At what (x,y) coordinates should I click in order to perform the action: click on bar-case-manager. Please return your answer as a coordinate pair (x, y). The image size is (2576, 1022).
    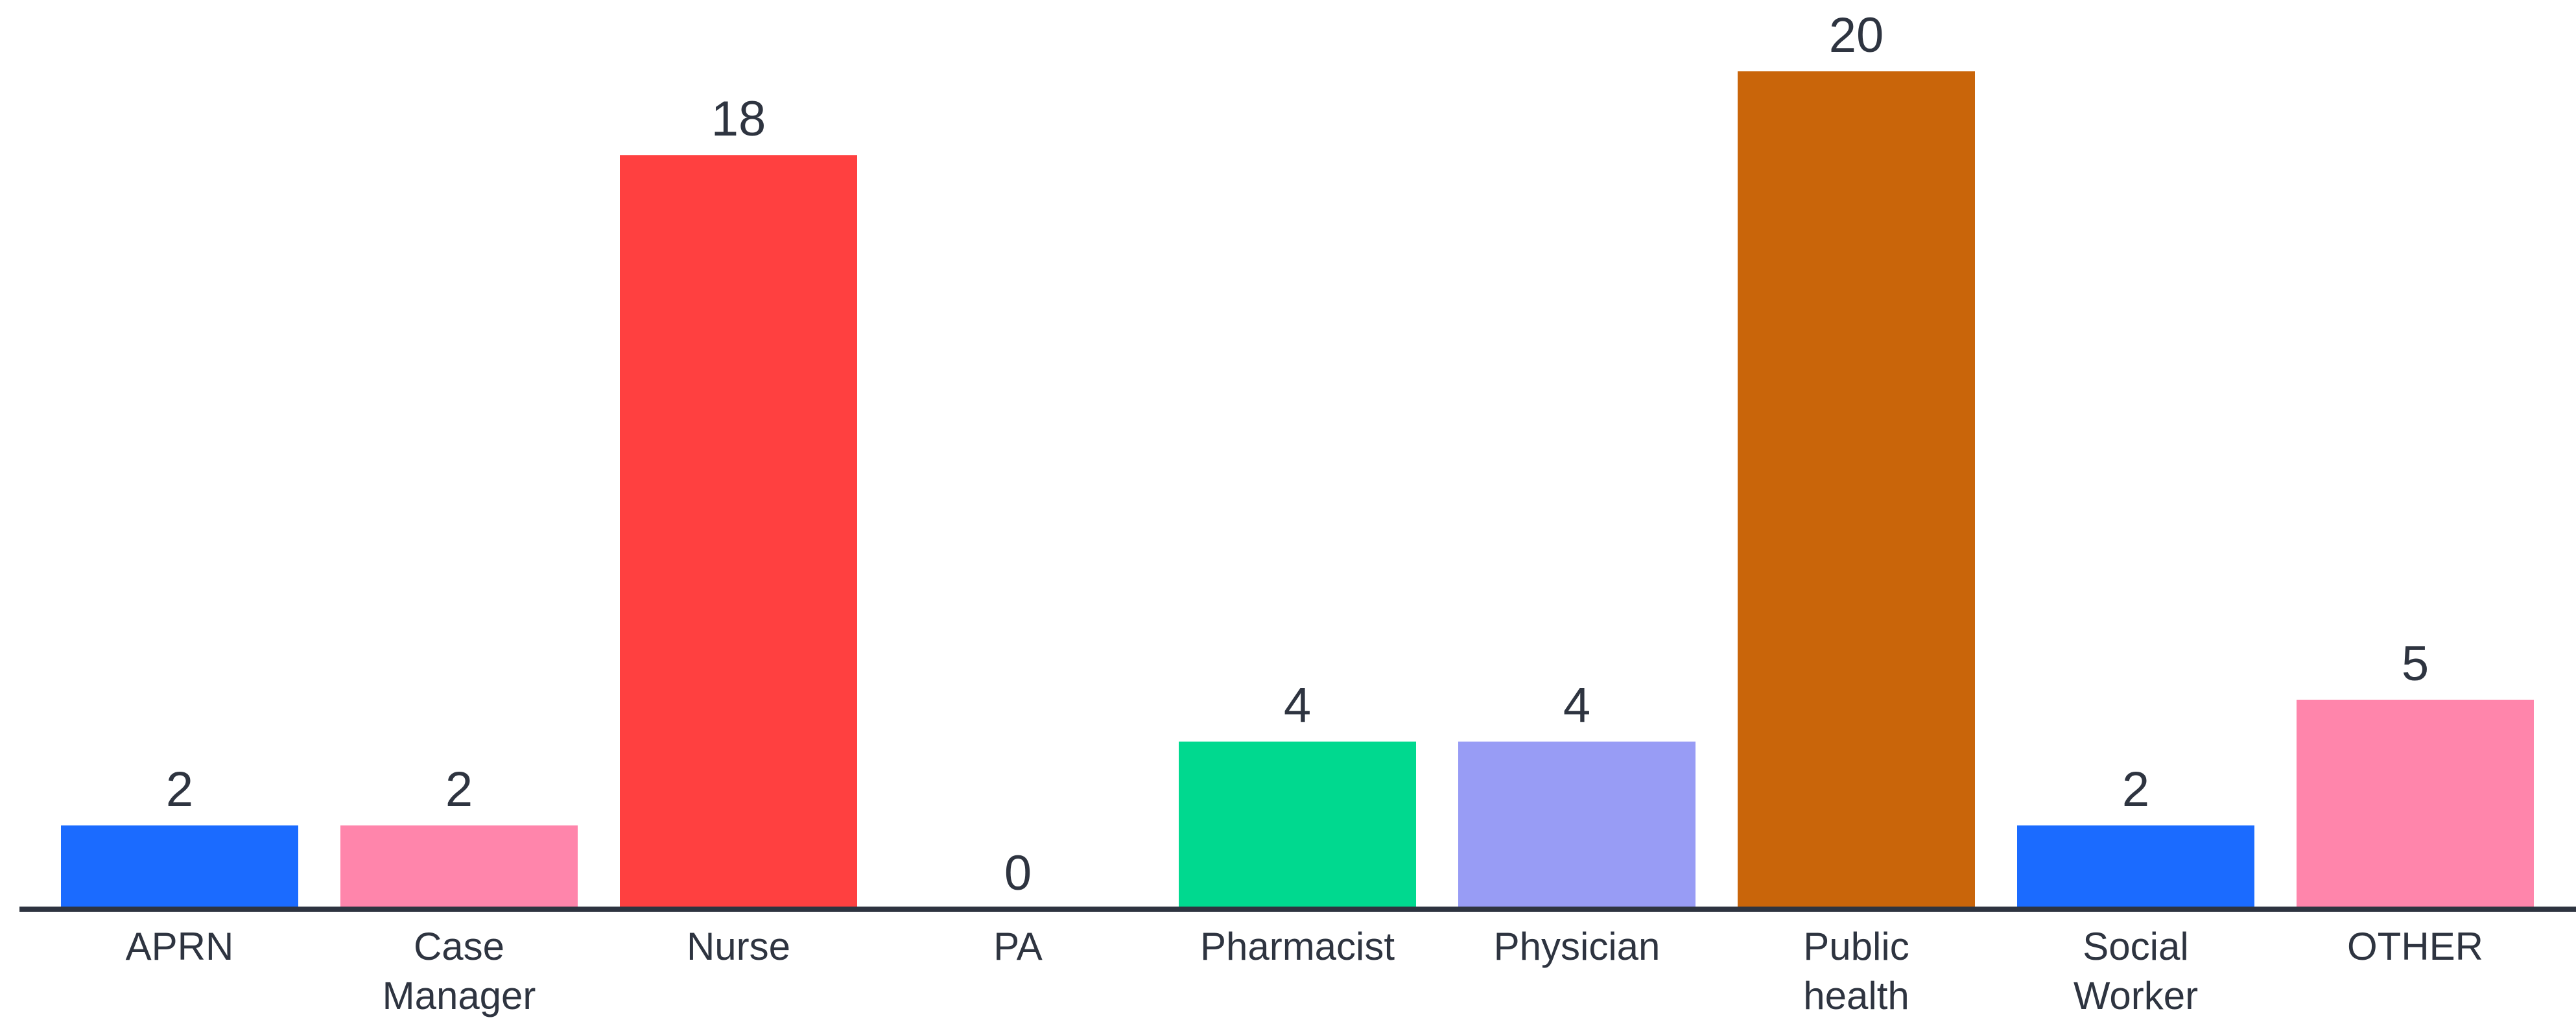
    Looking at the image, I should click on (459, 867).